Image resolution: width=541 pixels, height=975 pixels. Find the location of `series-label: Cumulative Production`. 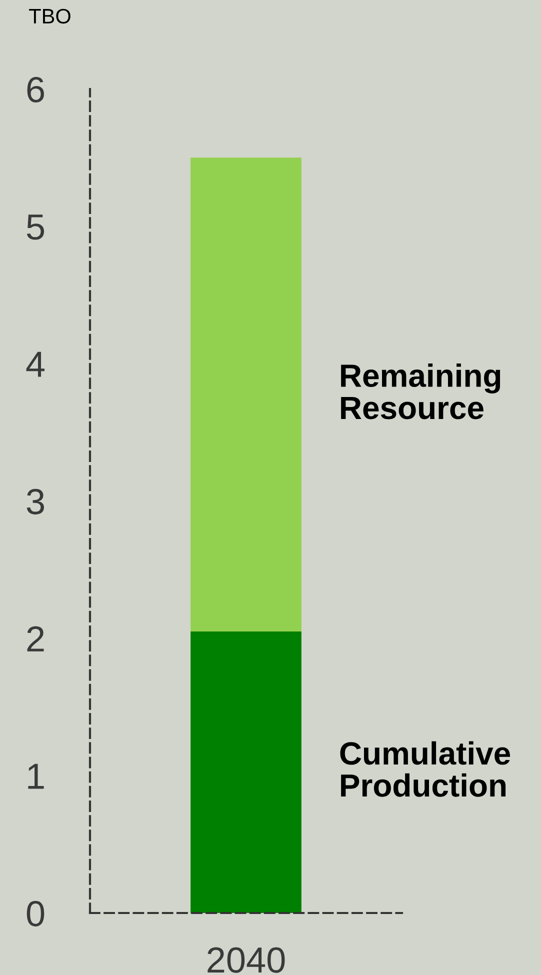

series-label: Cumulative Production is located at coordinates (425, 769).